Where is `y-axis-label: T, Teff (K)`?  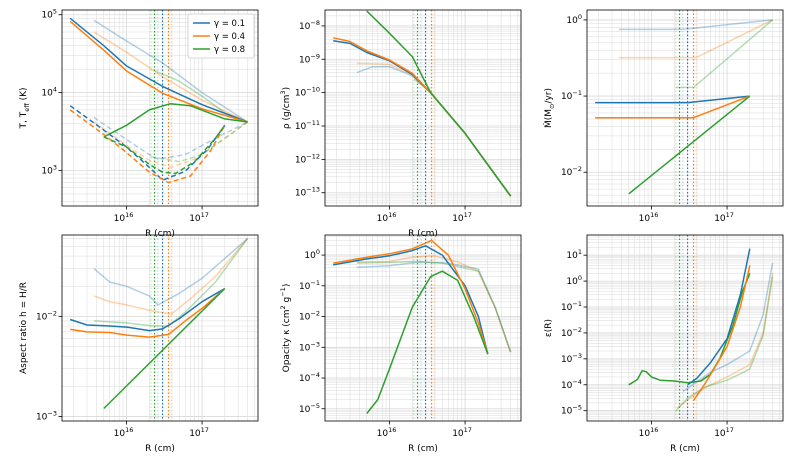
y-axis-label: T, Teff (K) is located at coordinates (25, 109).